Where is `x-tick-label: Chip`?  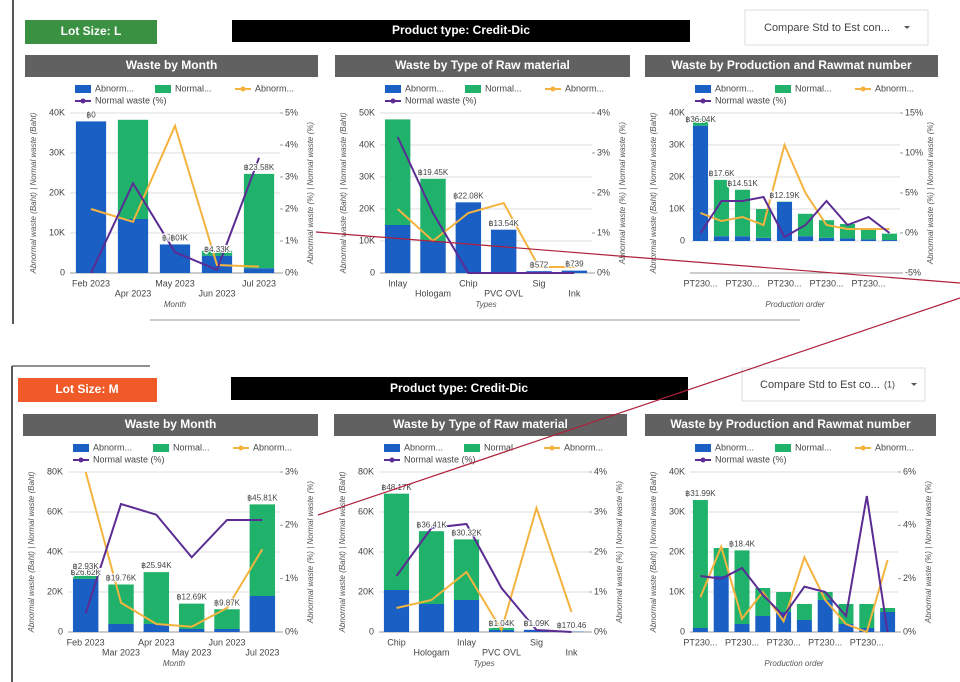 x-tick-label: Chip is located at coordinates (468, 283).